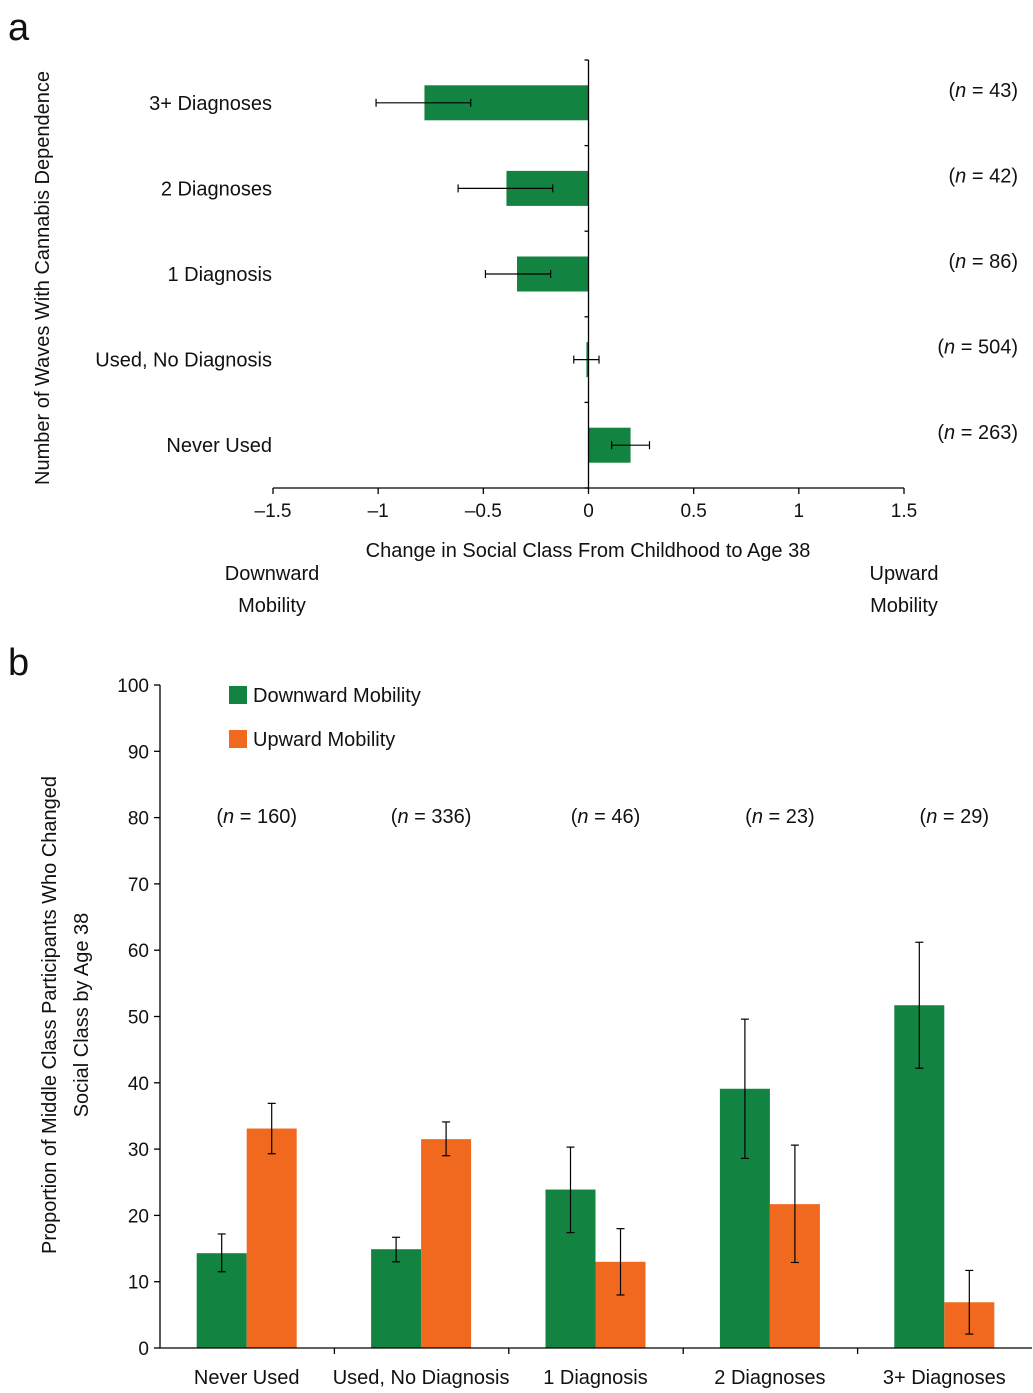  I want to click on panel-a-n-label: (n = 42), so click(984, 176).